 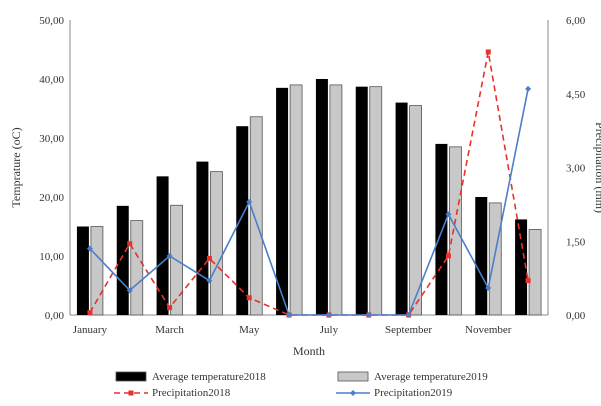 I want to click on legend-label: Precipitation2018, so click(x=191, y=393).